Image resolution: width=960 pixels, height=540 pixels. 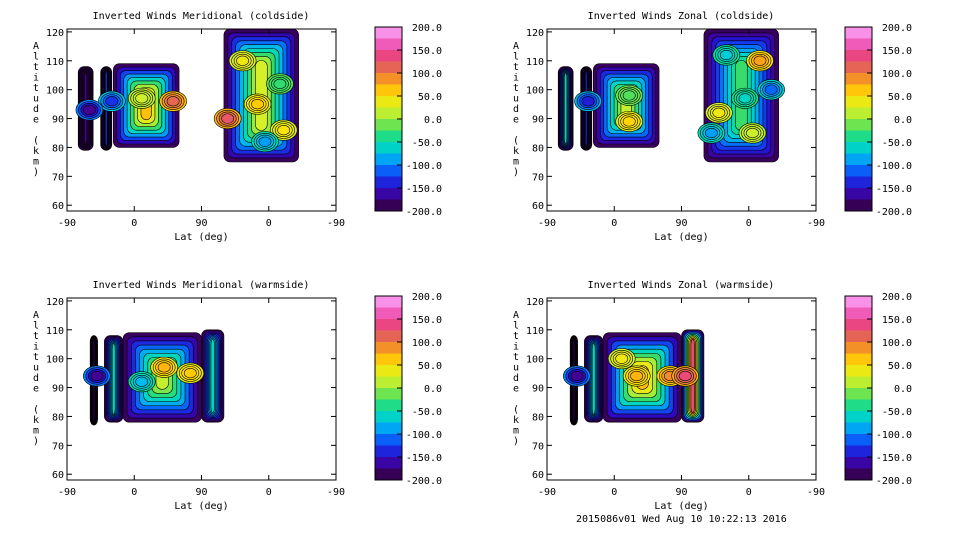 I want to click on y-axis: 60 70 80 90 100 110 120 A l t i t u d e (k m), so click(x=184, y=389).